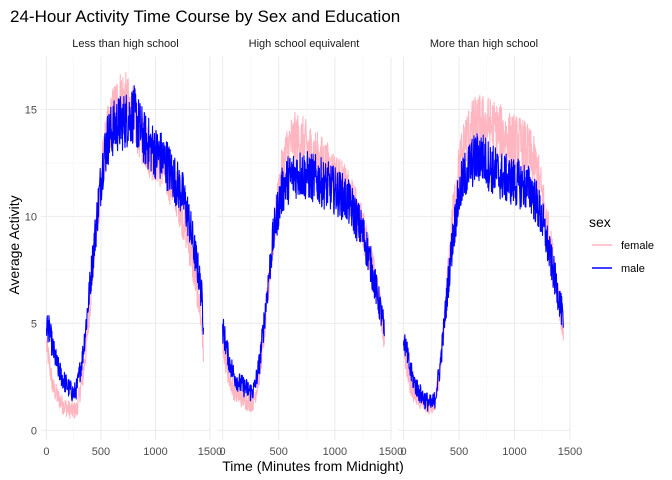  Describe the element at coordinates (31, 270) in the screenshot. I see `y-axis-ticks: 0 5 10 15` at that location.